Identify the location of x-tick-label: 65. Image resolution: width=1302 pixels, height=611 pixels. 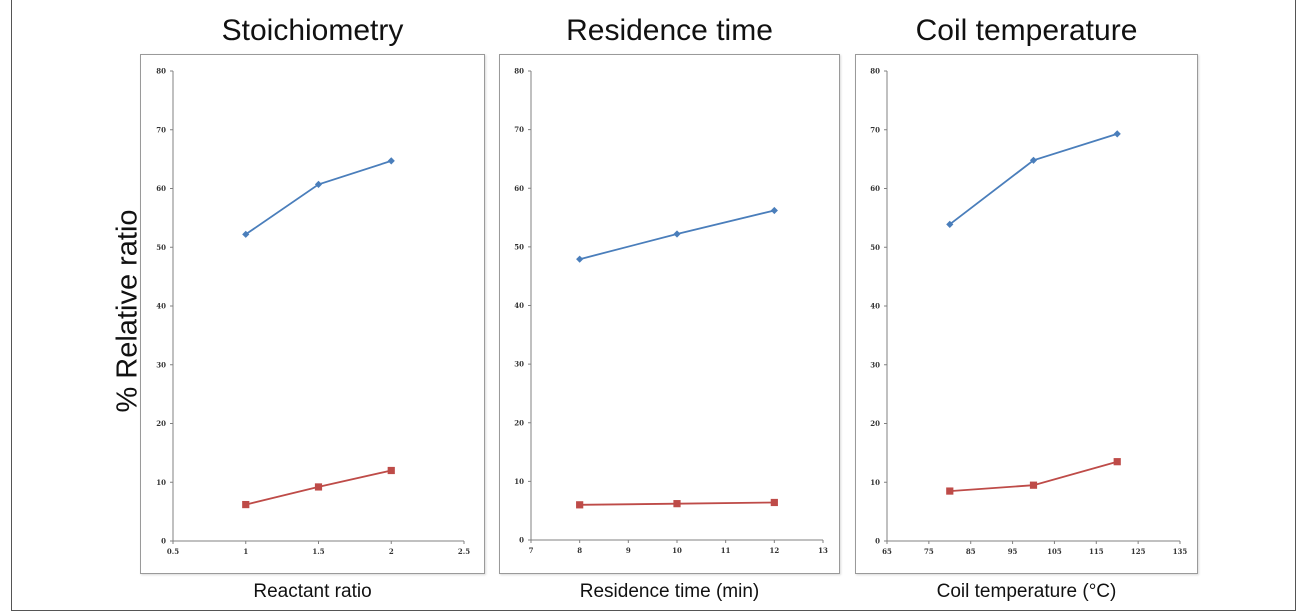
(887, 551).